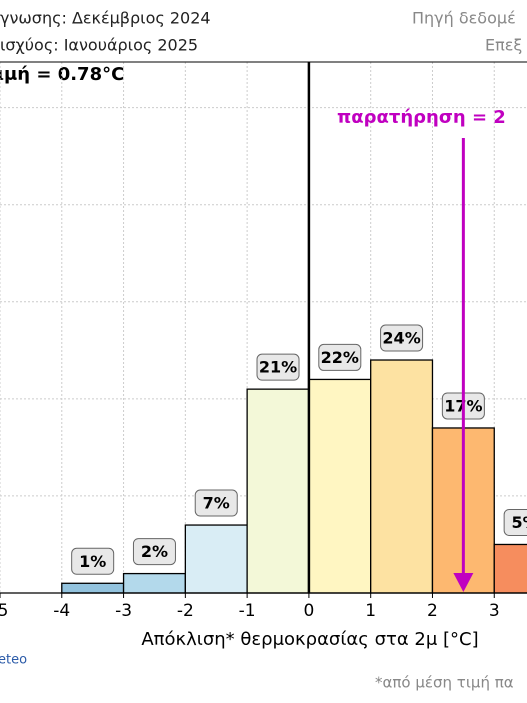  I want to click on arrow-head, so click(463, 582).